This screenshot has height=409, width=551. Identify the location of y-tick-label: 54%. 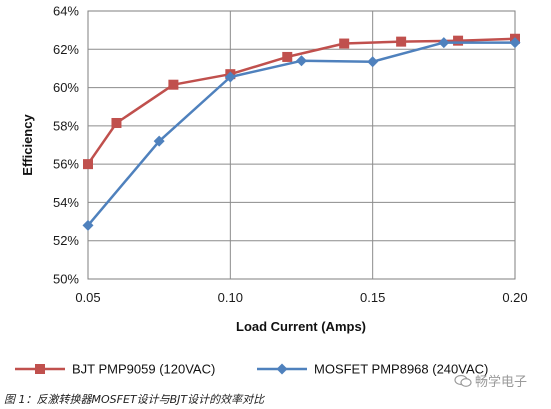
(66, 202).